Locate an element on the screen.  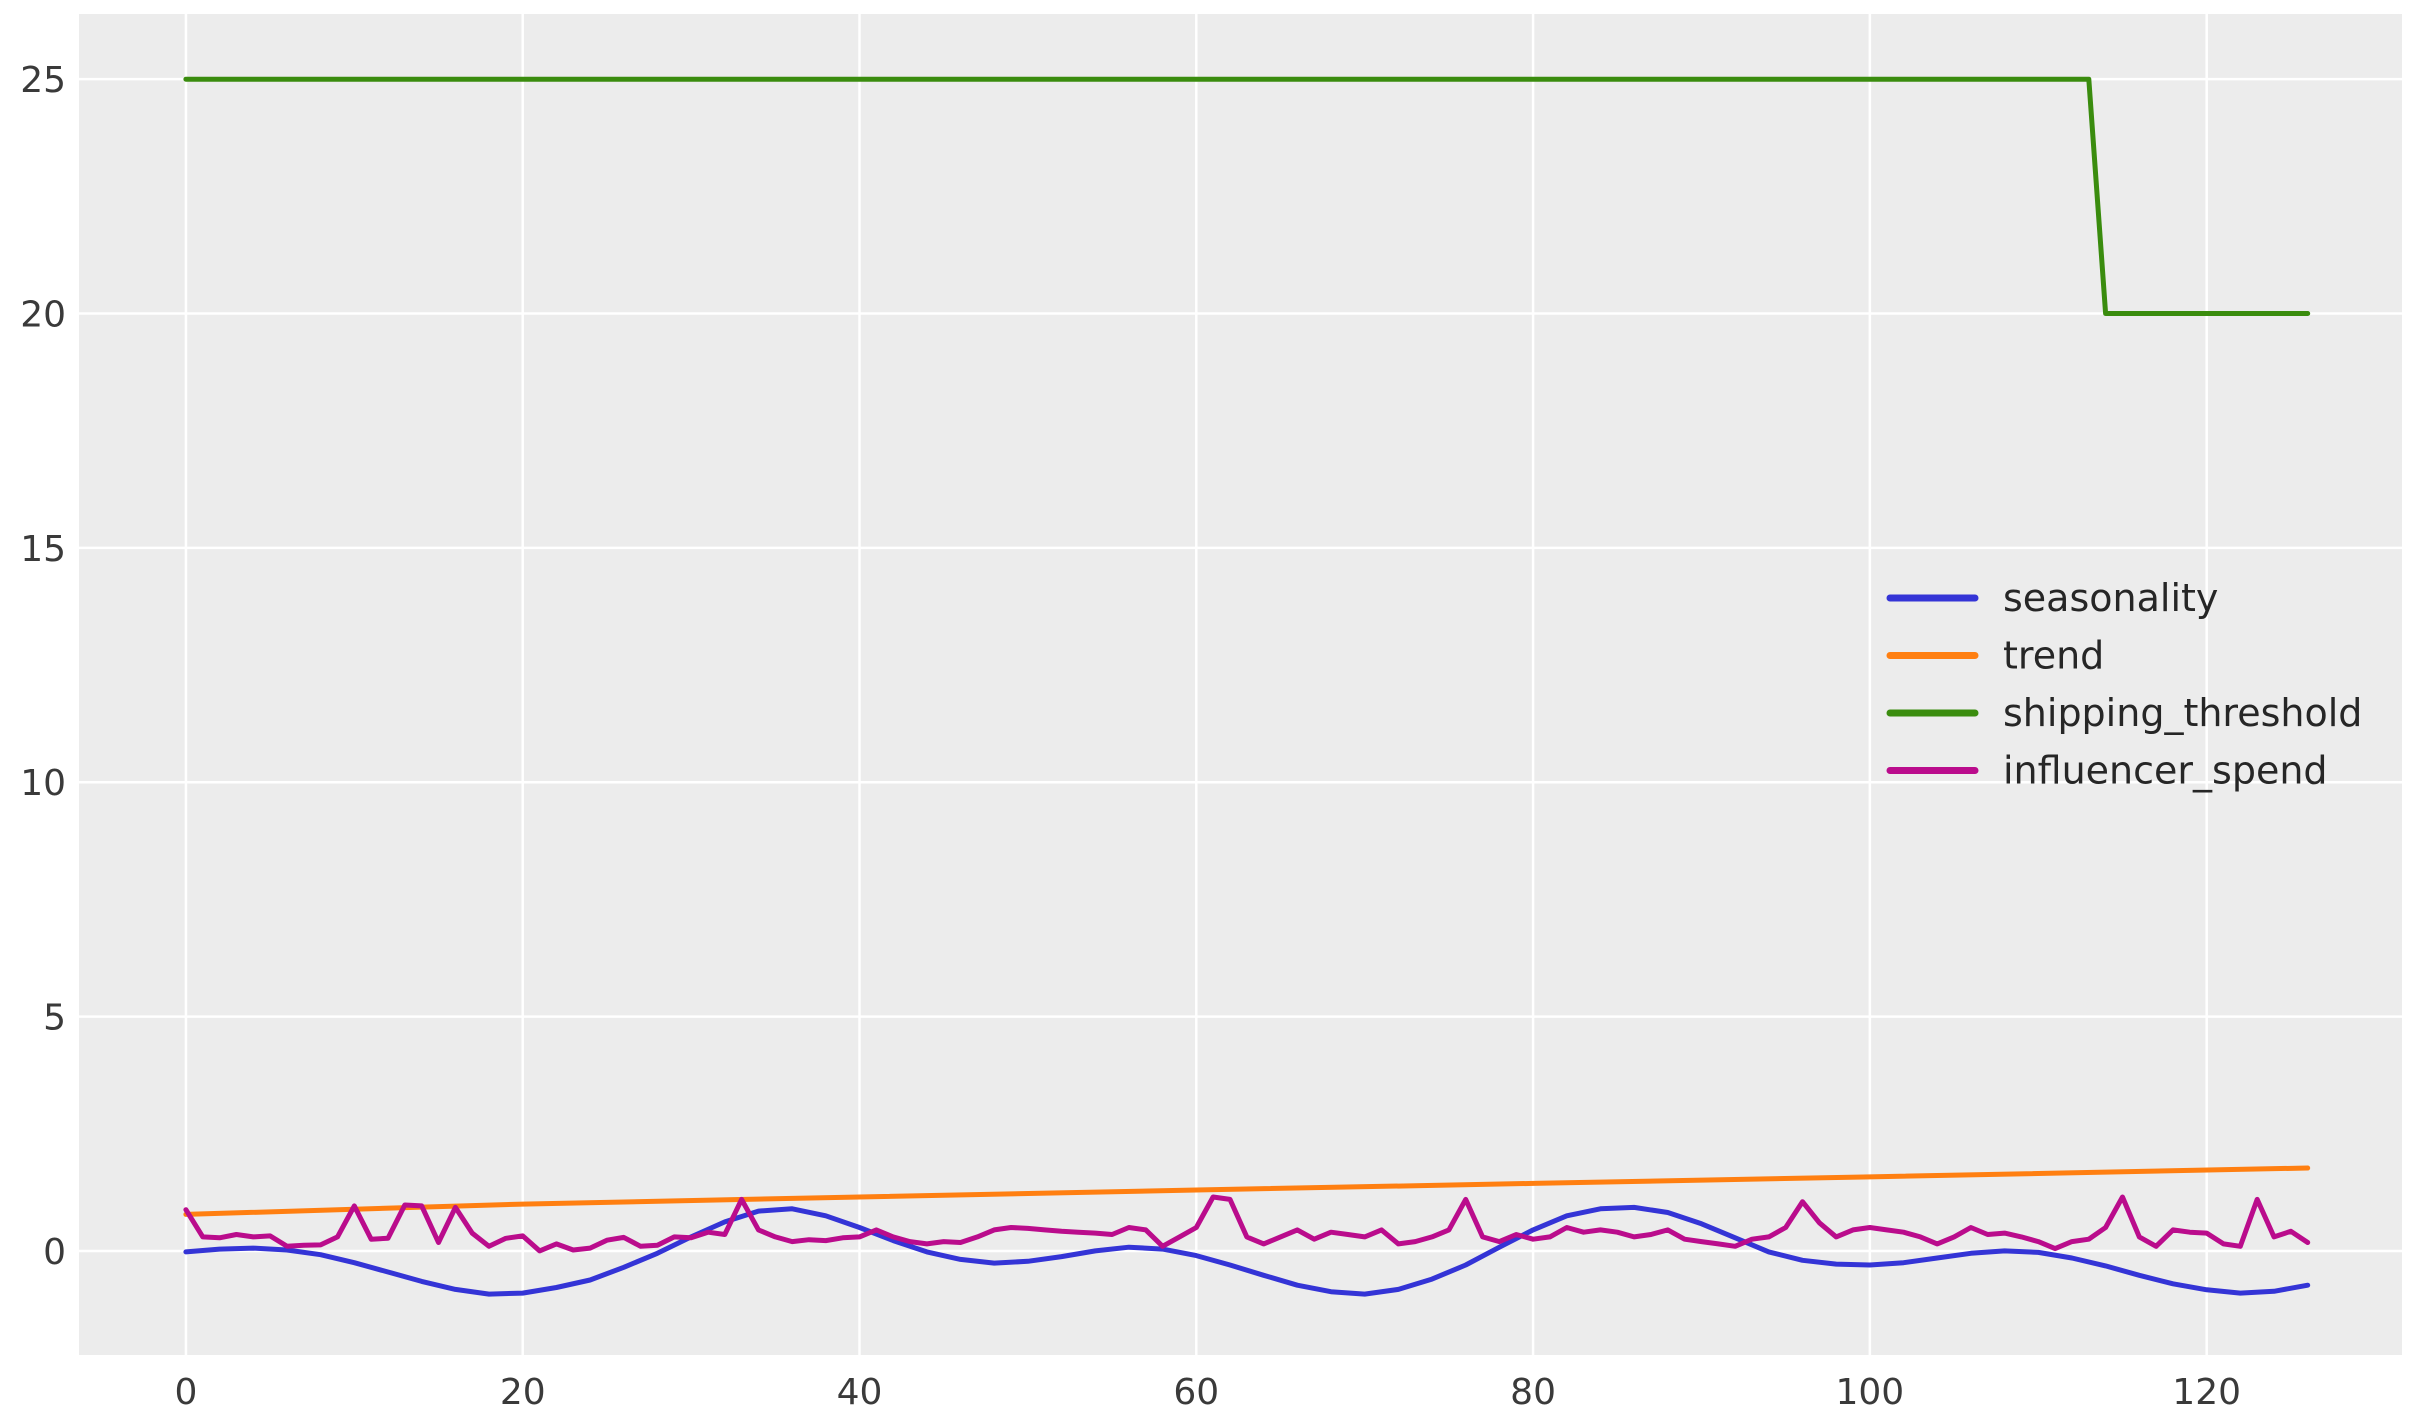
legend-entry: shipping_threshold is located at coordinates (2124, 713).